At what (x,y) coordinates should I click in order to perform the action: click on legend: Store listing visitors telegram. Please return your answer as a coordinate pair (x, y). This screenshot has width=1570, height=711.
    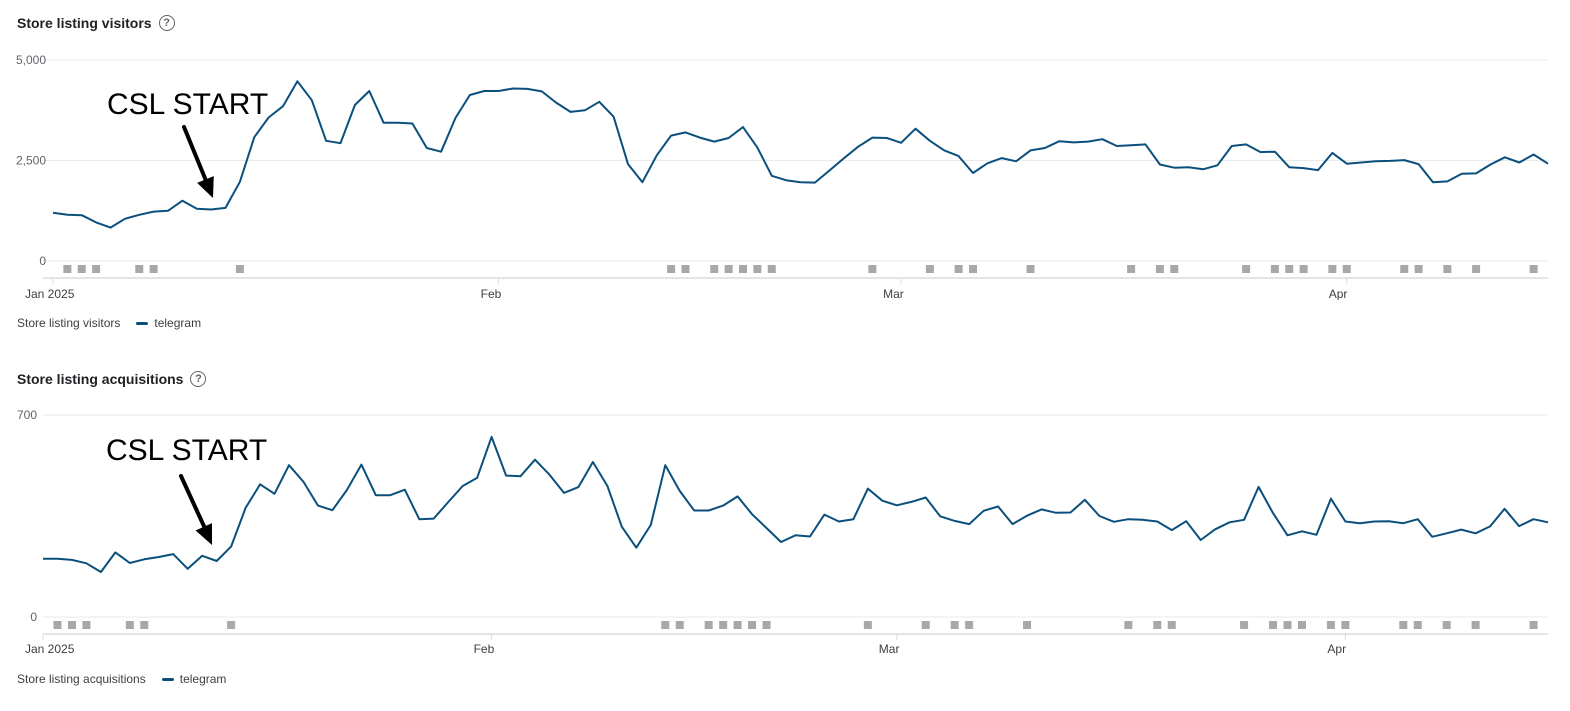
    Looking at the image, I should click on (109, 323).